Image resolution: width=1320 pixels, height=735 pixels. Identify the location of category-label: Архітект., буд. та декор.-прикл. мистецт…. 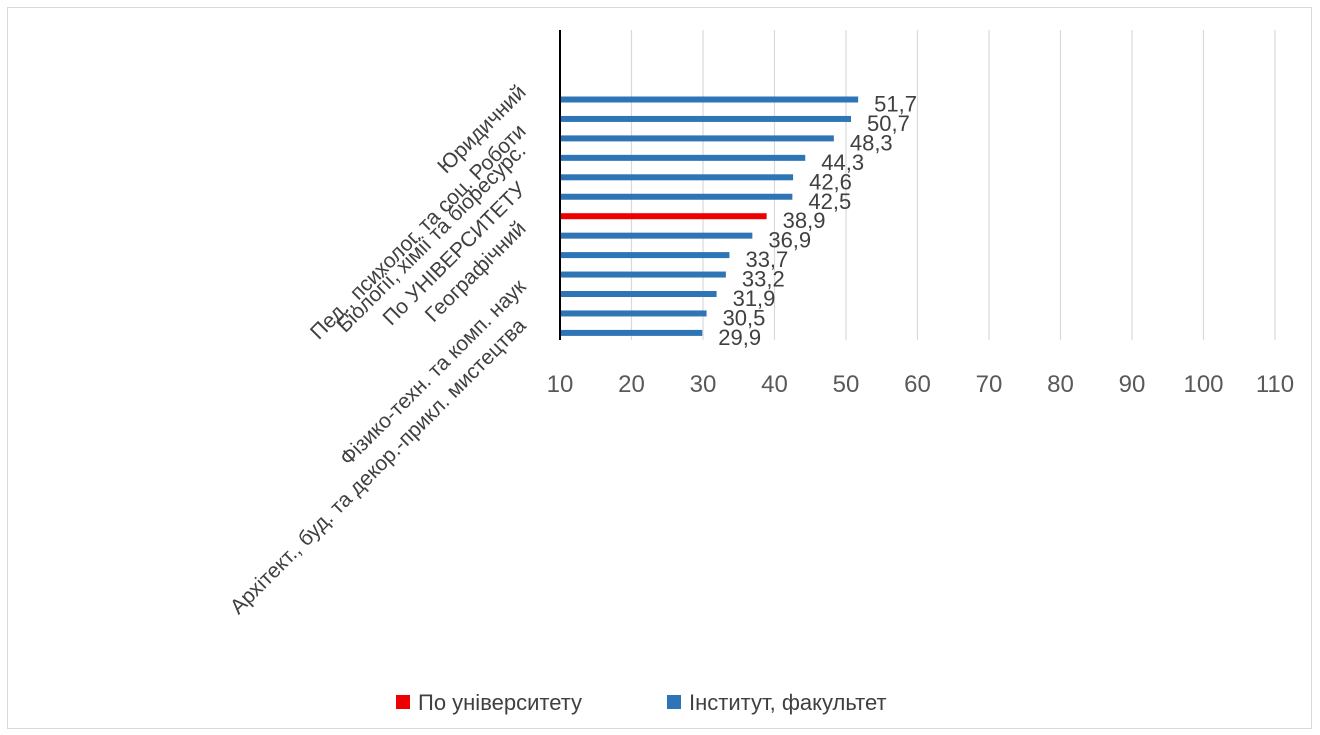
(378, 466).